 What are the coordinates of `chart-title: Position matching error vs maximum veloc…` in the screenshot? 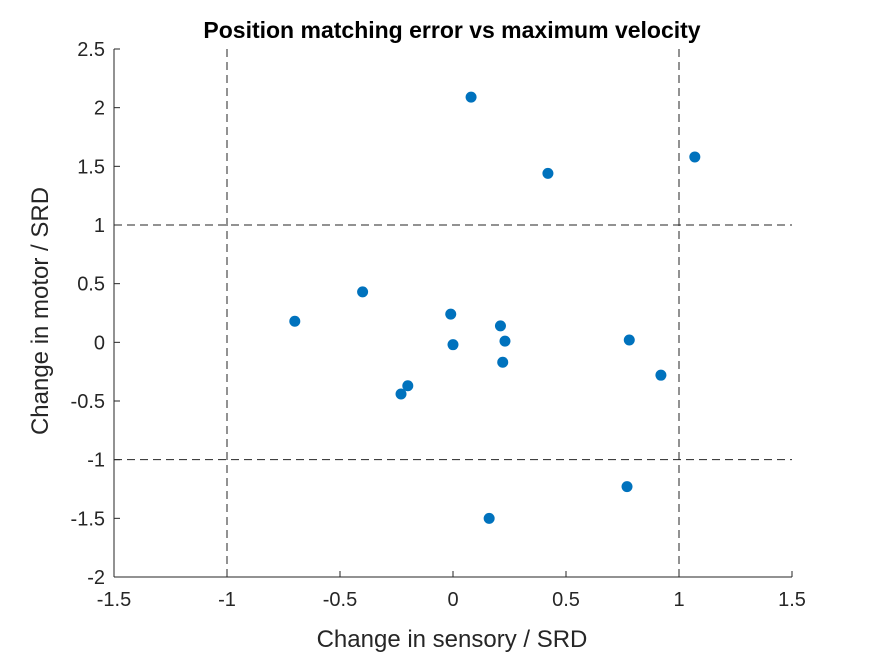 It's located at (451, 30).